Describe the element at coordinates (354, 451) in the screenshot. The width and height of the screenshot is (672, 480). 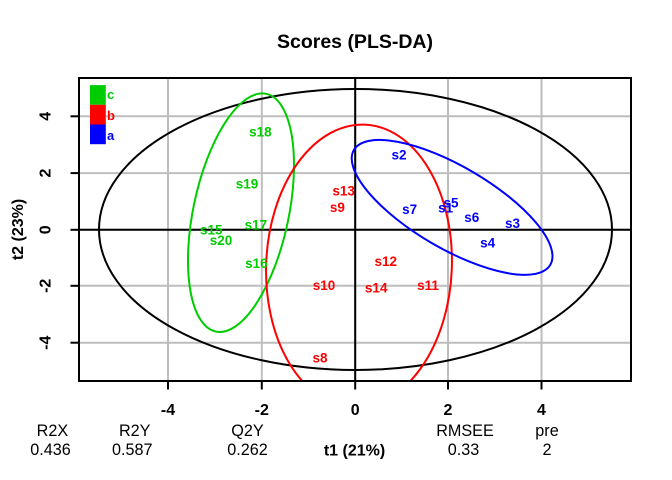
I see `svg-text: t1 (21%)` at that location.